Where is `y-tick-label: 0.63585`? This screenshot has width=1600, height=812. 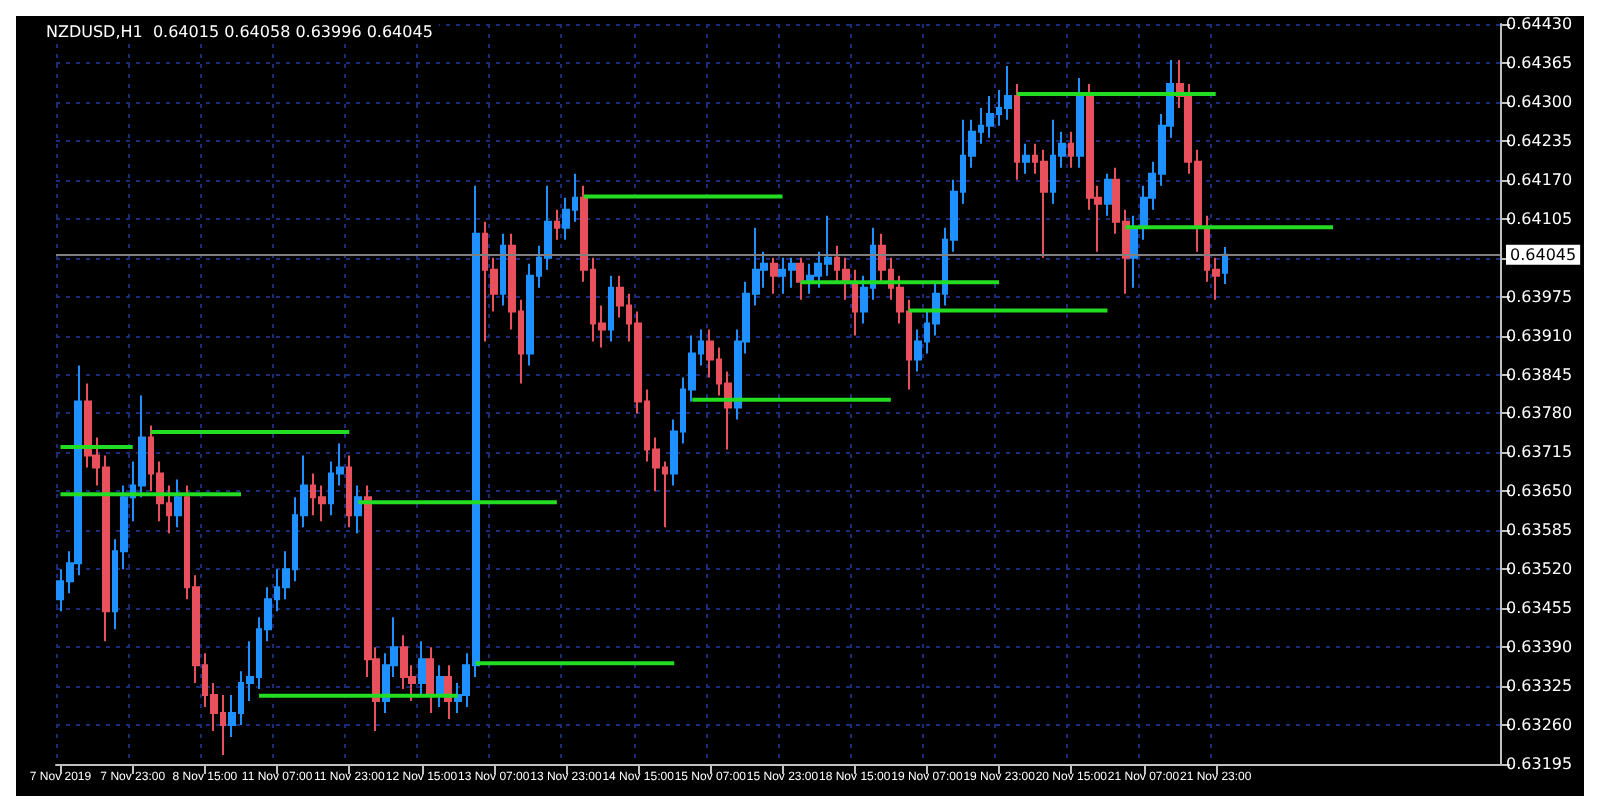 y-tick-label: 0.63585 is located at coordinates (1539, 530).